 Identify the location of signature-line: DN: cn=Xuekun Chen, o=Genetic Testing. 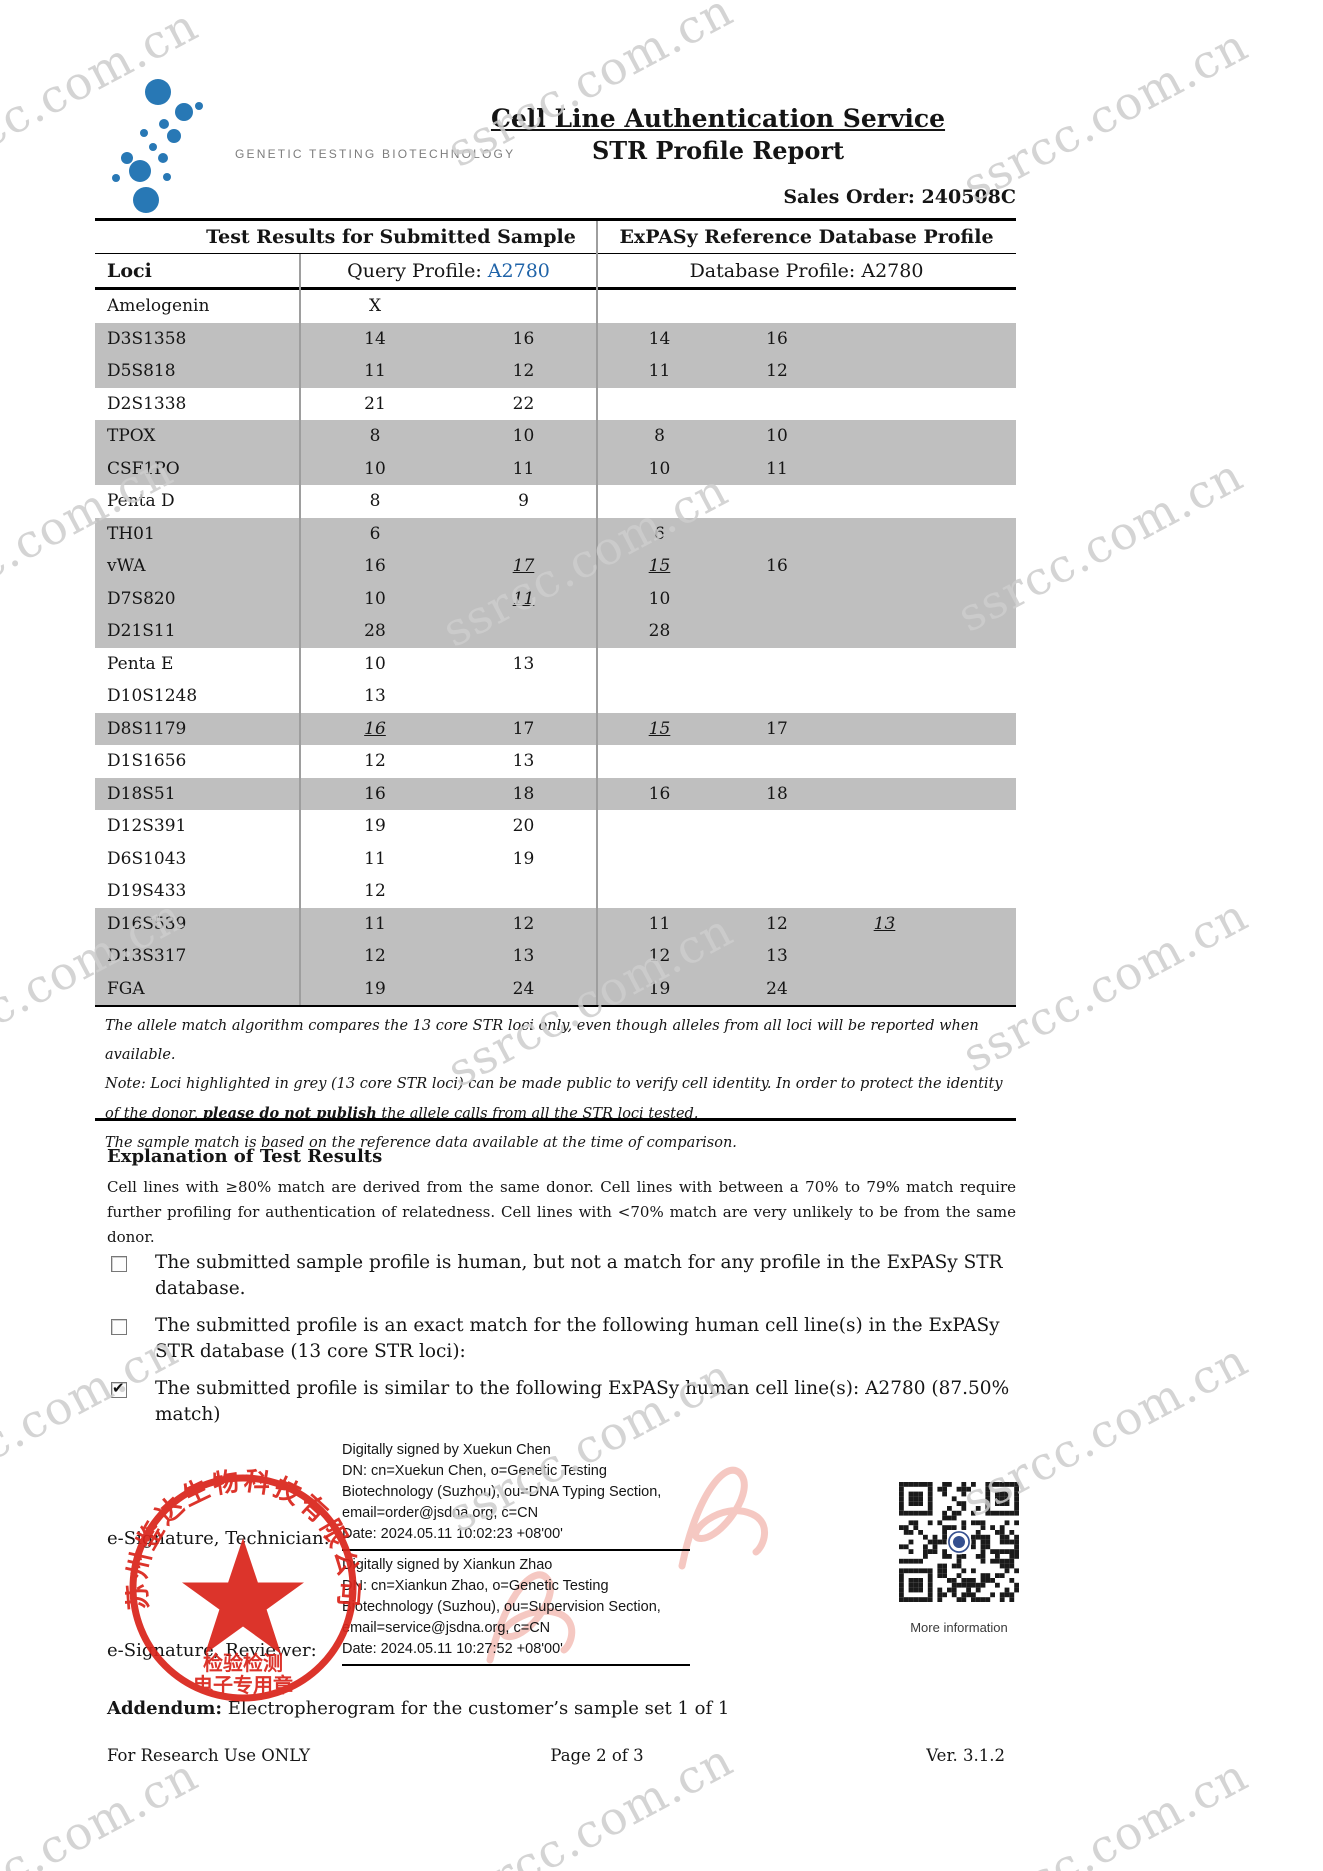
(474, 1471).